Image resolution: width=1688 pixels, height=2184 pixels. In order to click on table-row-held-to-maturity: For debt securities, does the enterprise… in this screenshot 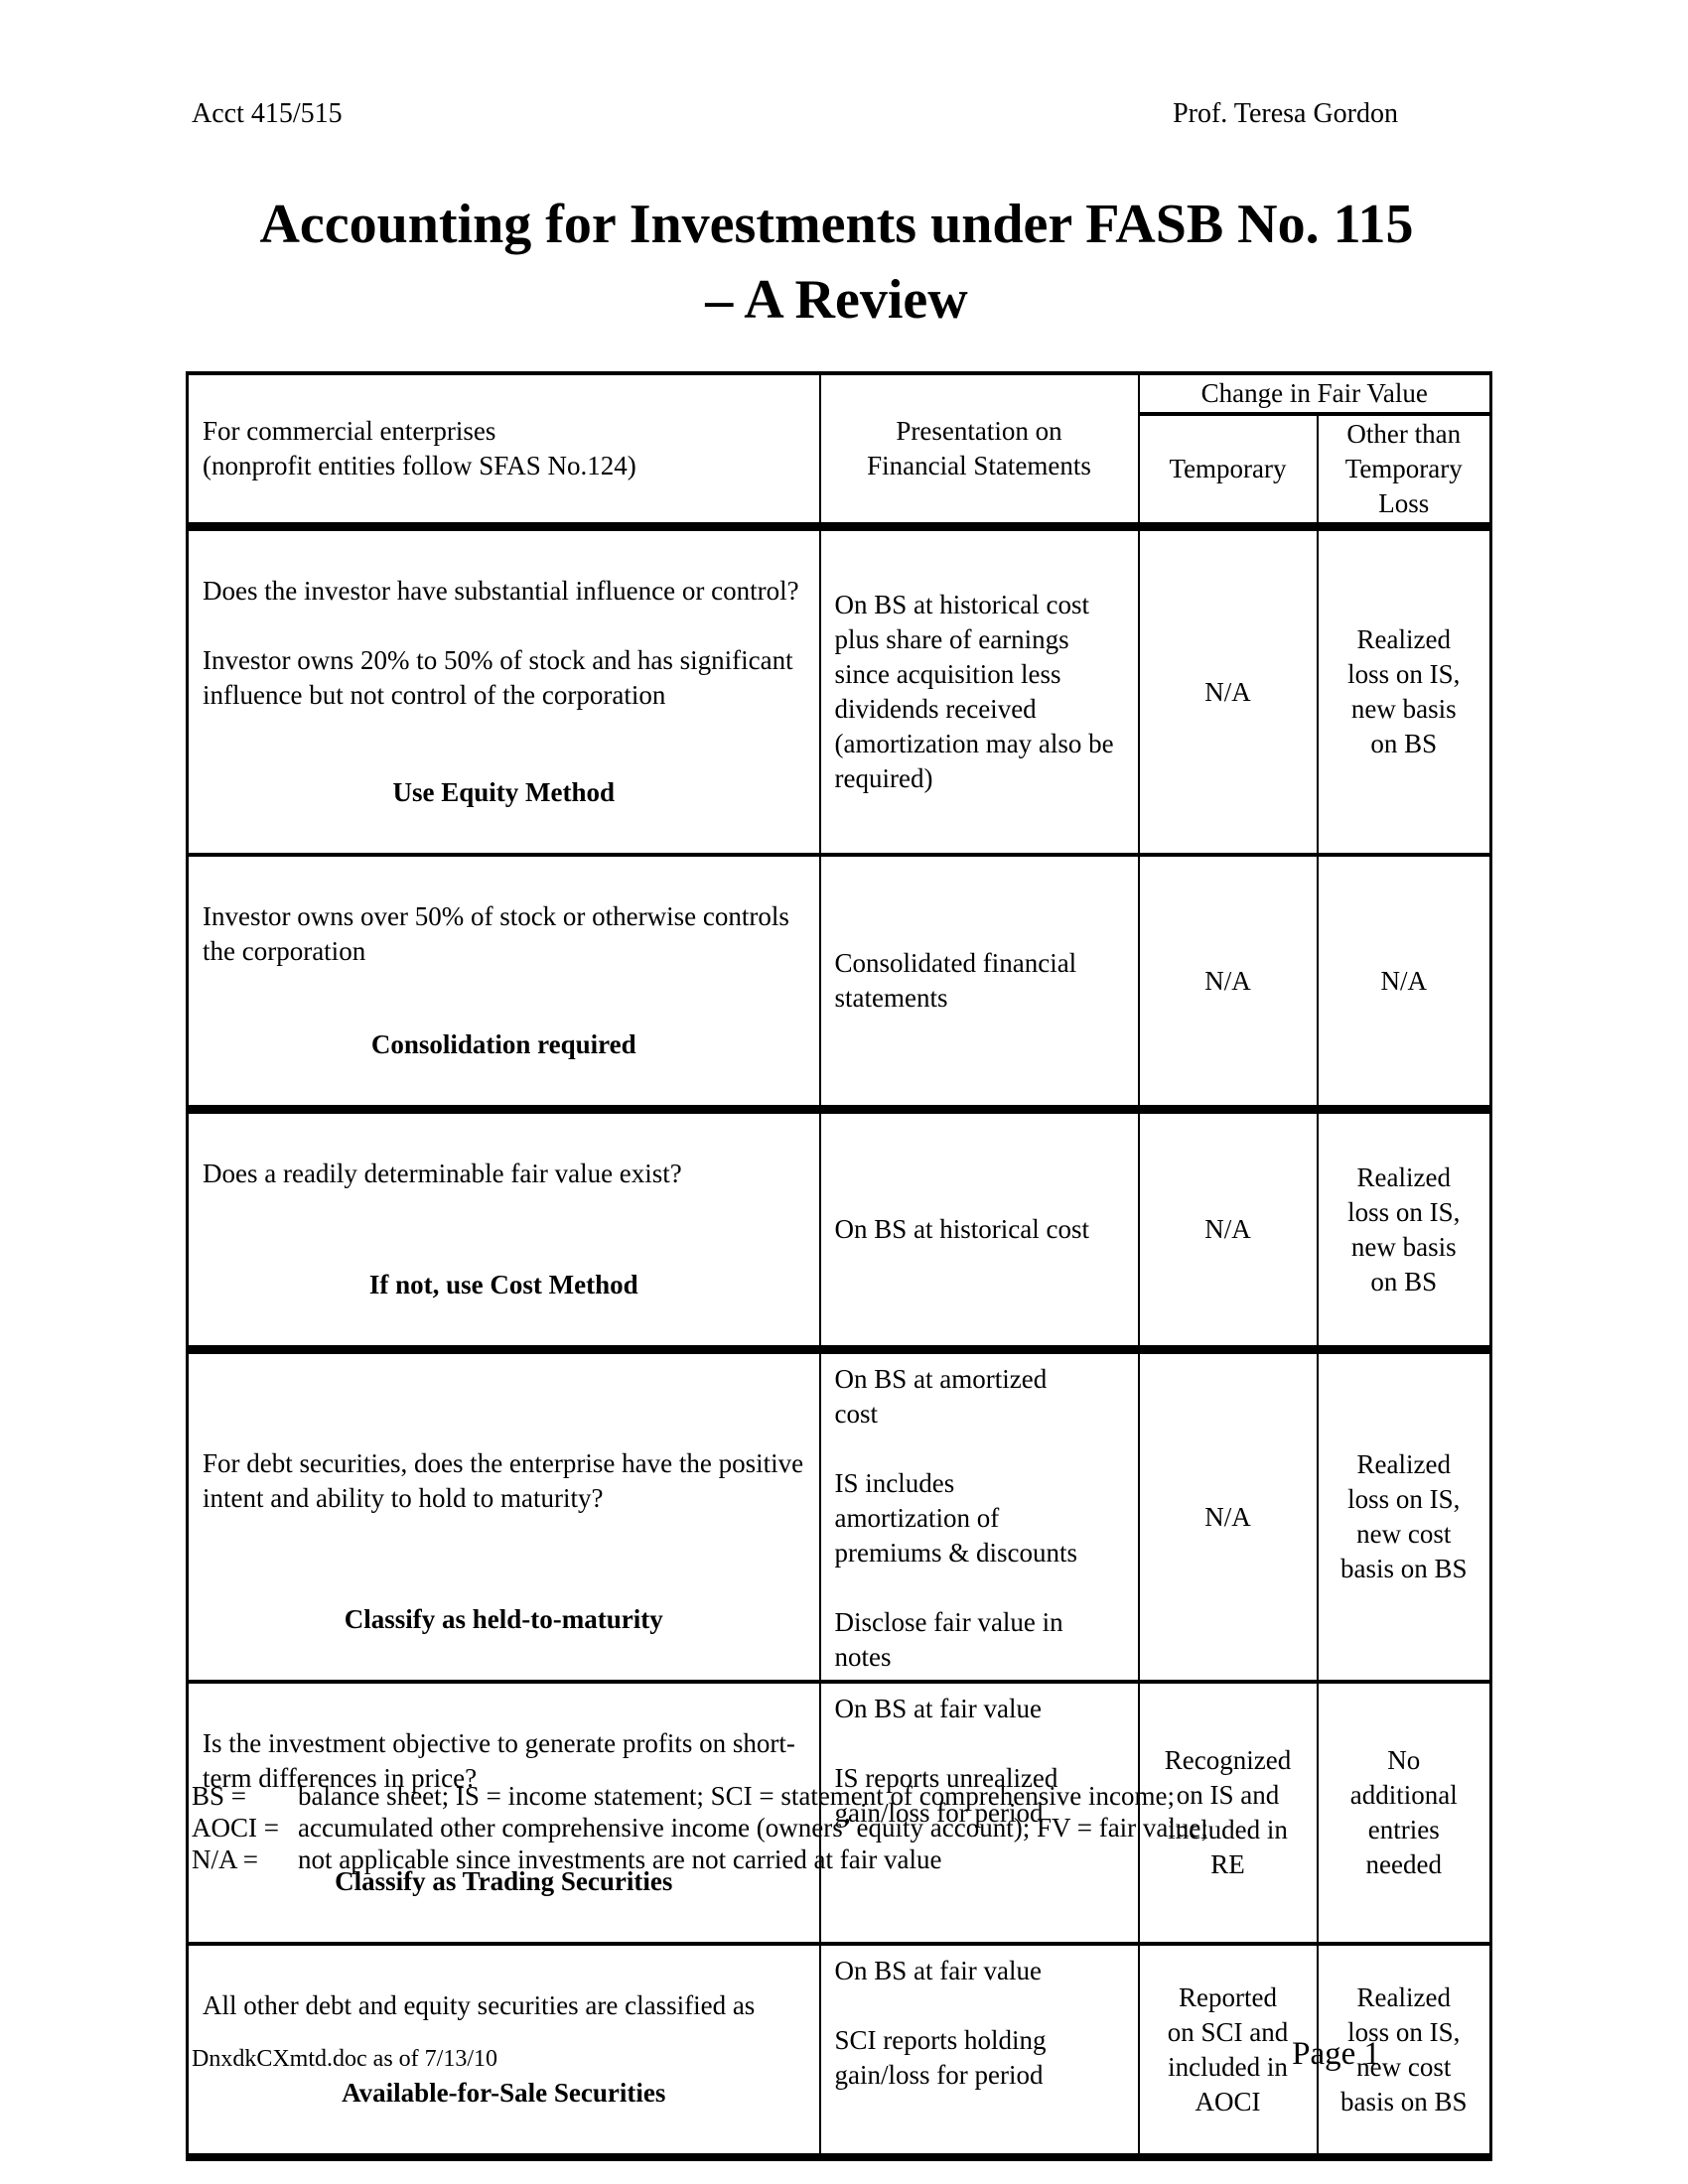, I will do `click(839, 1515)`.